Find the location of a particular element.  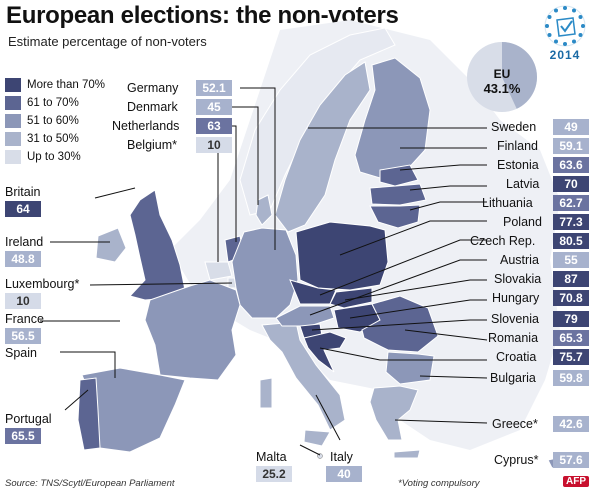

label-estonia: Estonia is located at coordinates (518, 165).